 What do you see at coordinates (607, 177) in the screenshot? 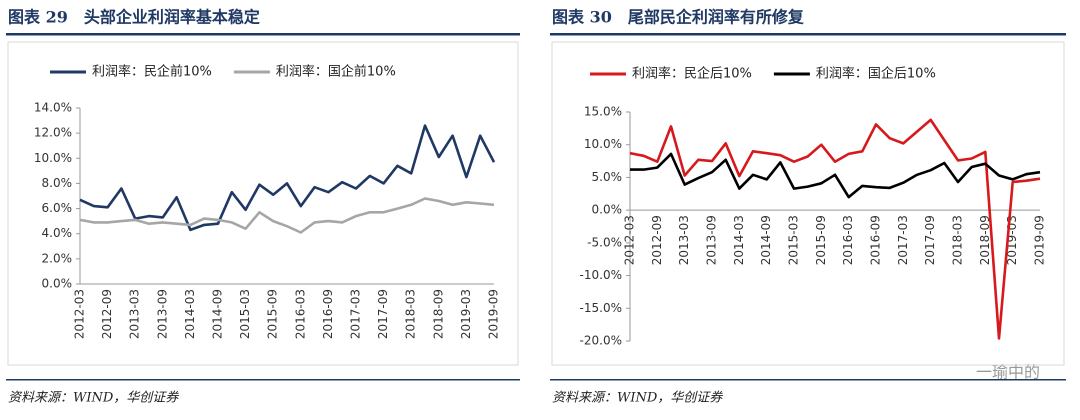
I see `y-tick-label: 5.0%` at bounding box center [607, 177].